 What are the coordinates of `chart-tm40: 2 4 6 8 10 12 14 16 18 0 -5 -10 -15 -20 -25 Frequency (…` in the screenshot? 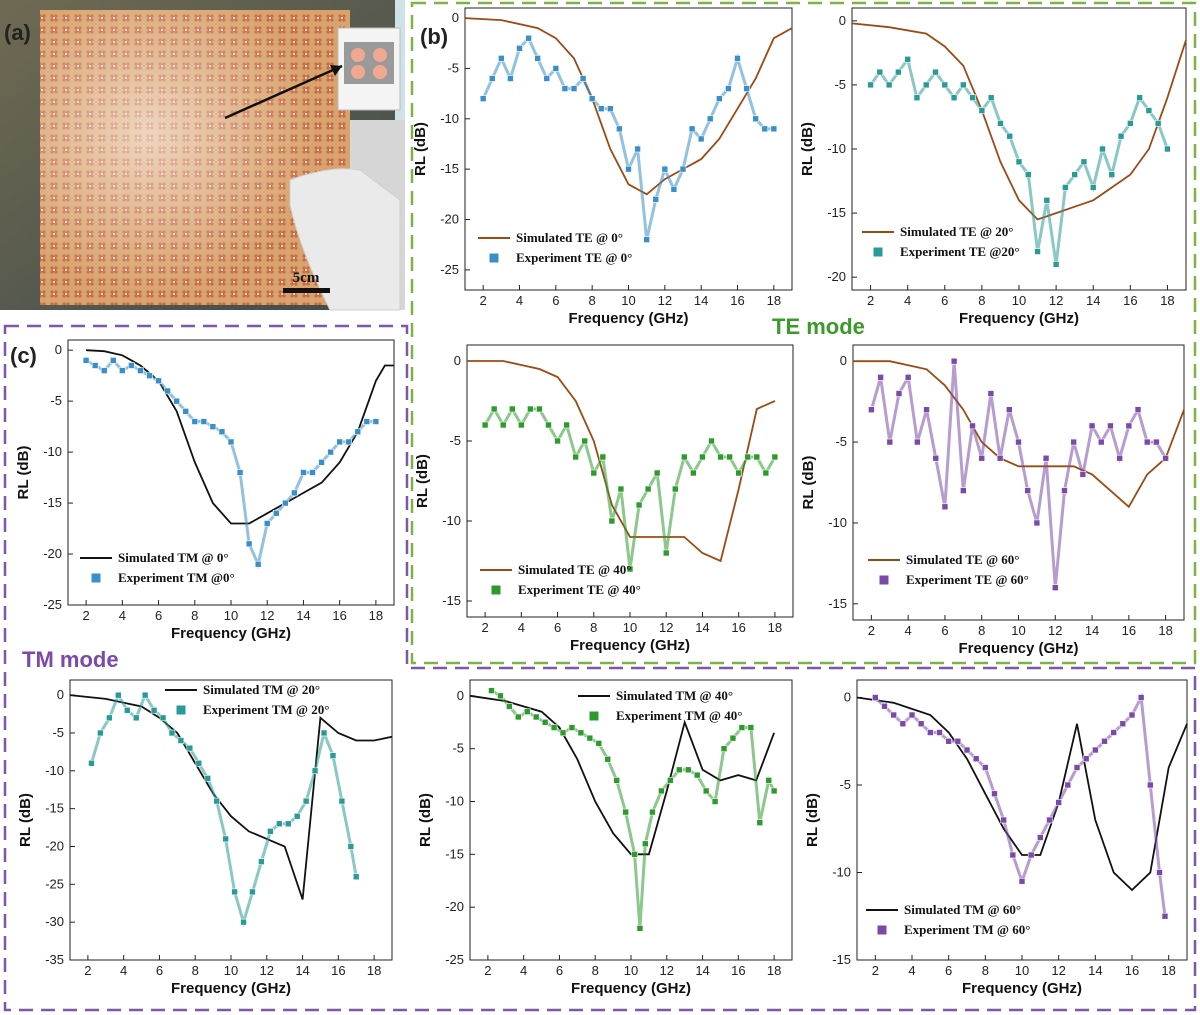 It's located at (605, 838).